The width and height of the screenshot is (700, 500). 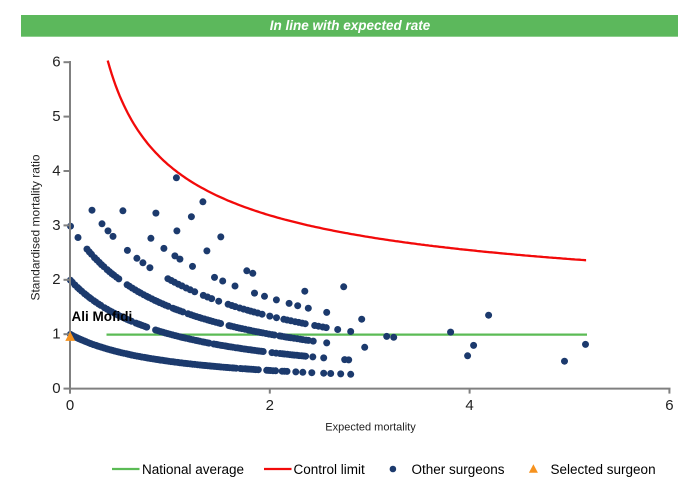 What do you see at coordinates (350, 25) in the screenshot?
I see `svg-text: In line with expected rate` at bounding box center [350, 25].